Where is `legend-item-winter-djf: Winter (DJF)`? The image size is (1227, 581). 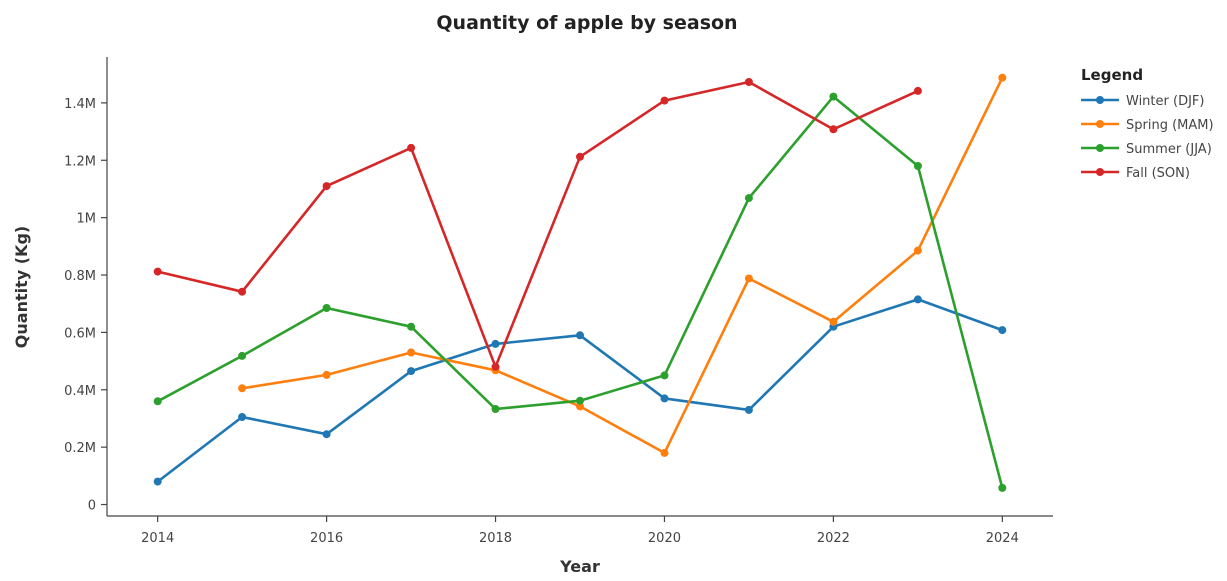 legend-item-winter-djf: Winter (DJF) is located at coordinates (1142, 101).